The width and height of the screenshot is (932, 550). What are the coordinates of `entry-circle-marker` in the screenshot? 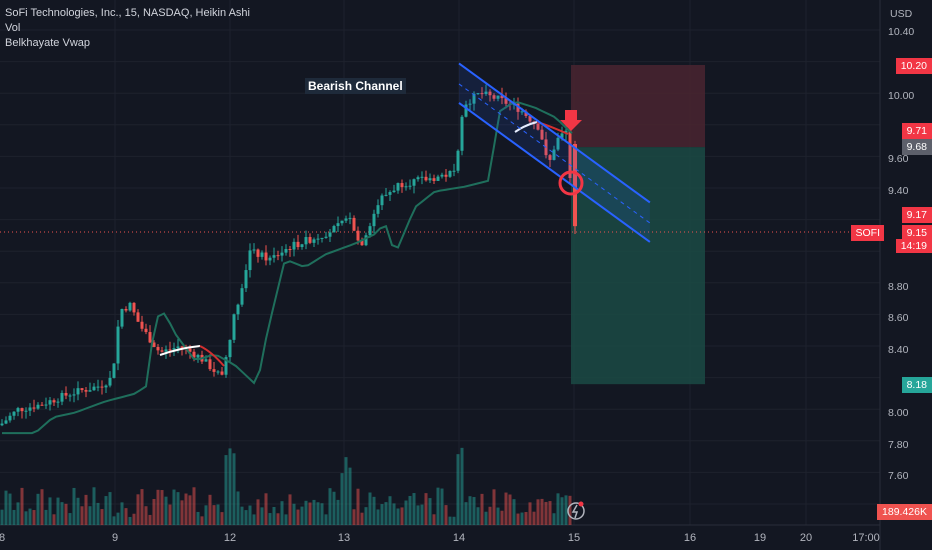 It's located at (571, 183).